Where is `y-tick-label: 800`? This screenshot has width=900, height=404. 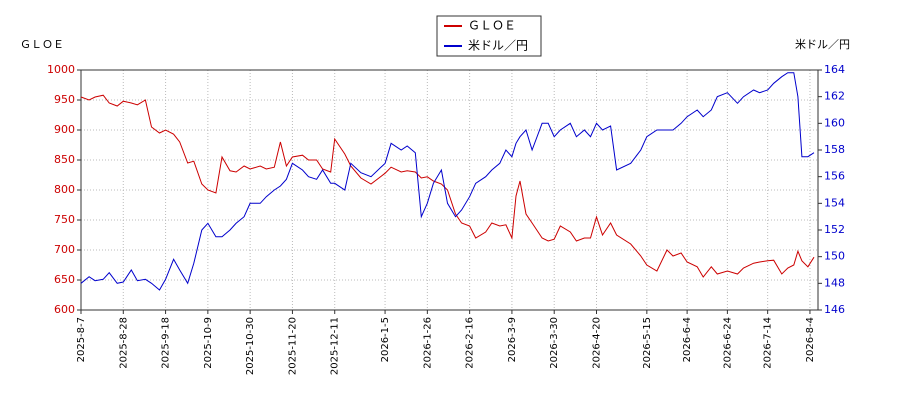 y-tick-label: 800 is located at coordinates (64, 189).